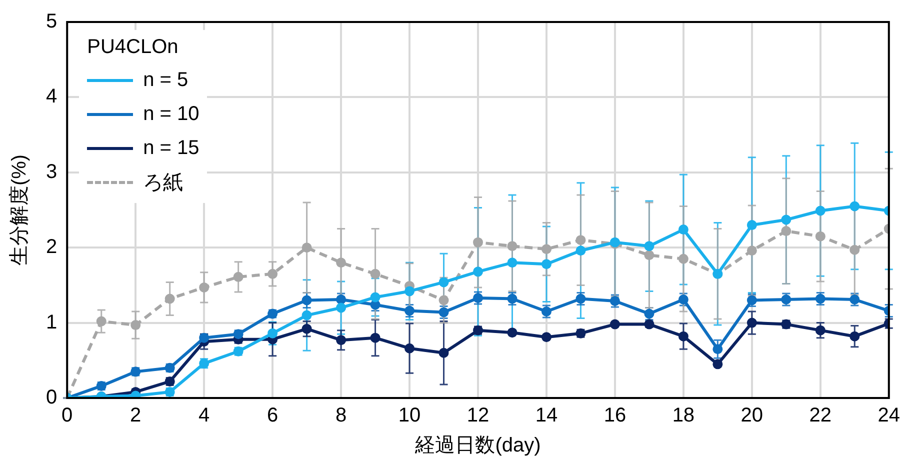  Describe the element at coordinates (171, 148) in the screenshot. I see `legend-label: n = 15` at that location.